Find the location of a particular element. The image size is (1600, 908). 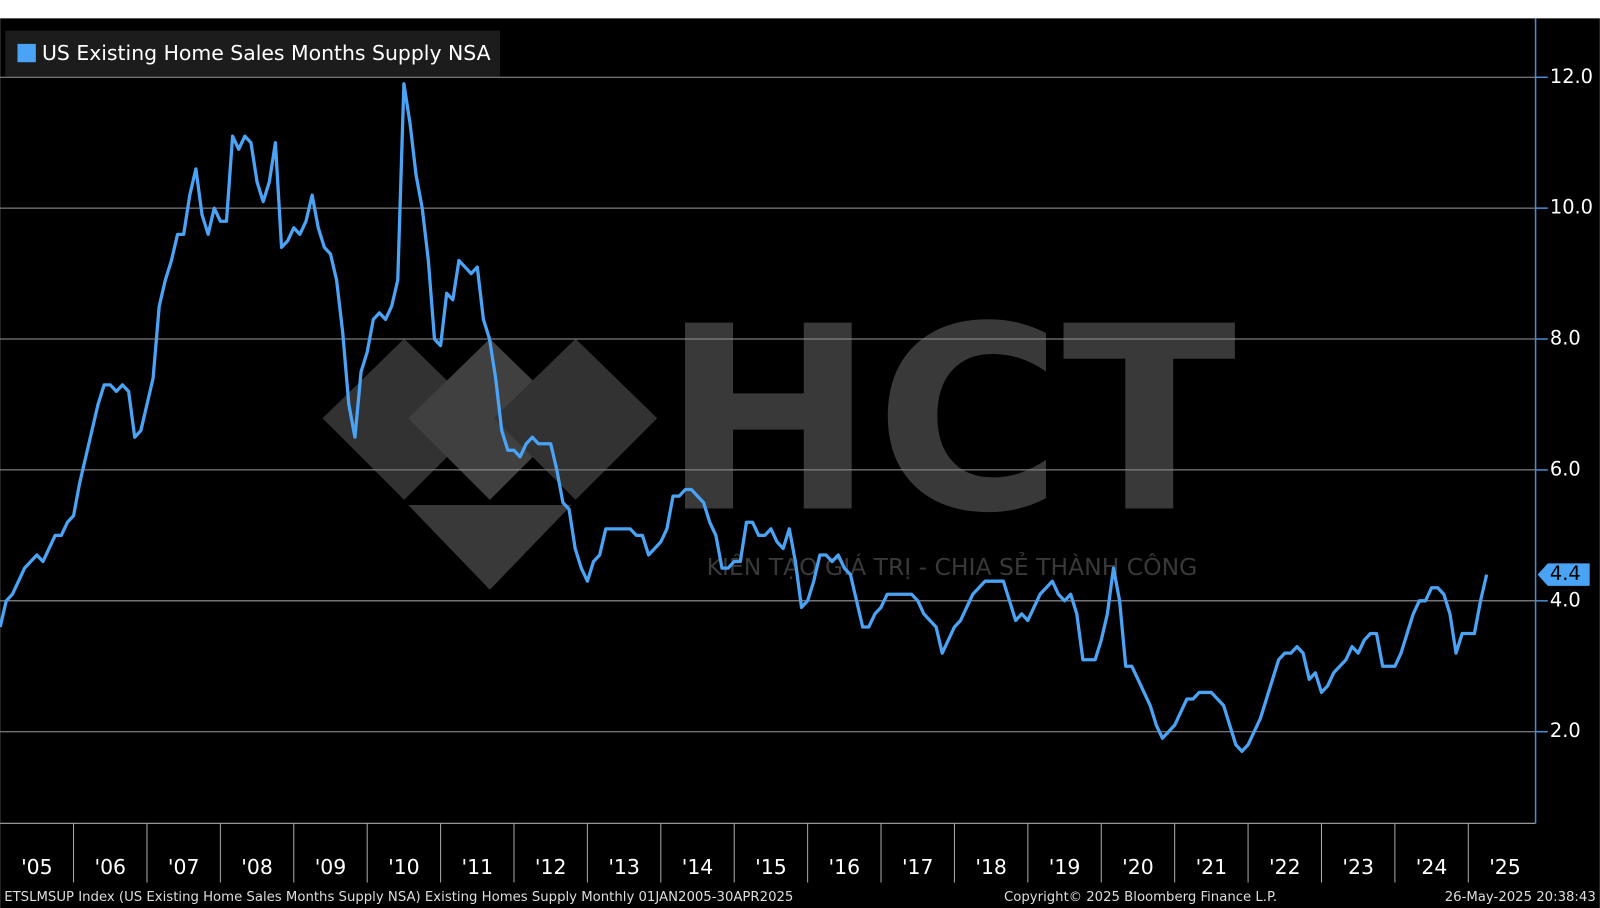

x-tick-label: '13 is located at coordinates (624, 867).